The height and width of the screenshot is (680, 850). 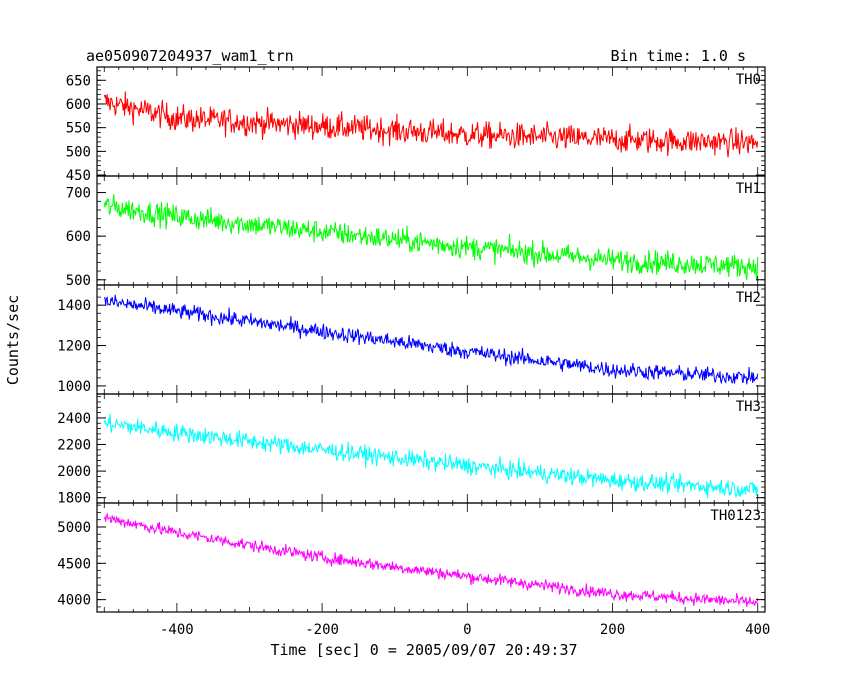 What do you see at coordinates (190, 56) in the screenshot?
I see `chart-title: ae050907204937_wam1_trn` at bounding box center [190, 56].